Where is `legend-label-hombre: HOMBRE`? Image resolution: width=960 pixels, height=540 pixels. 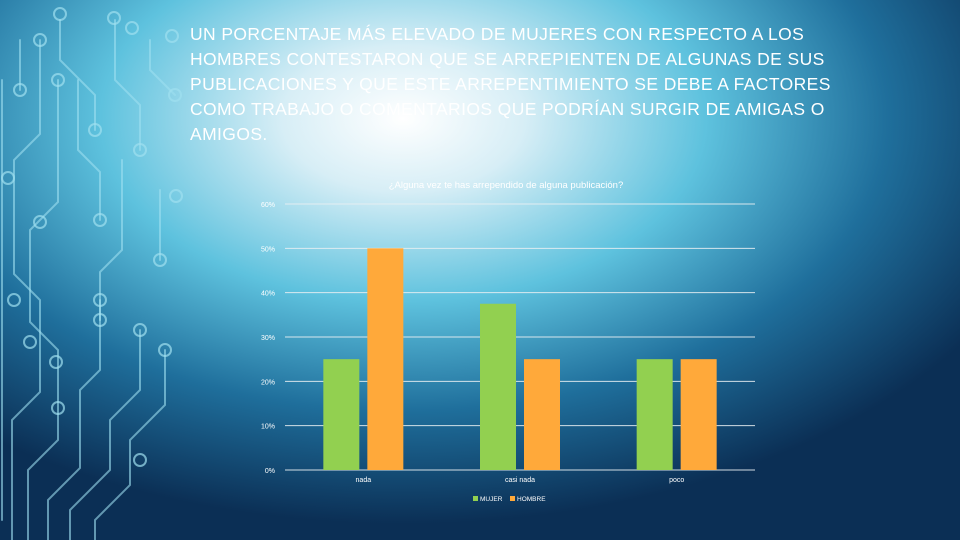 legend-label-hombre: HOMBRE is located at coordinates (531, 499).